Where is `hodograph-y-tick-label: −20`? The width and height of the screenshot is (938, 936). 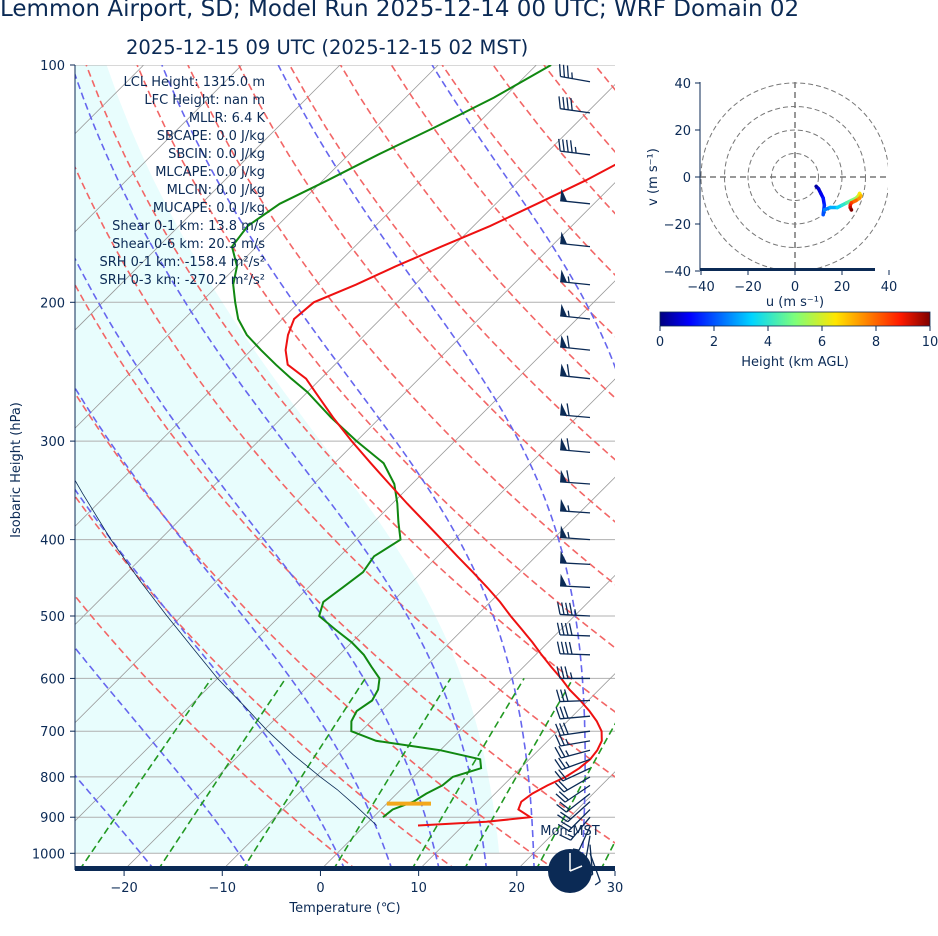
hodograph-y-tick-label: −20 is located at coordinates (677, 225).